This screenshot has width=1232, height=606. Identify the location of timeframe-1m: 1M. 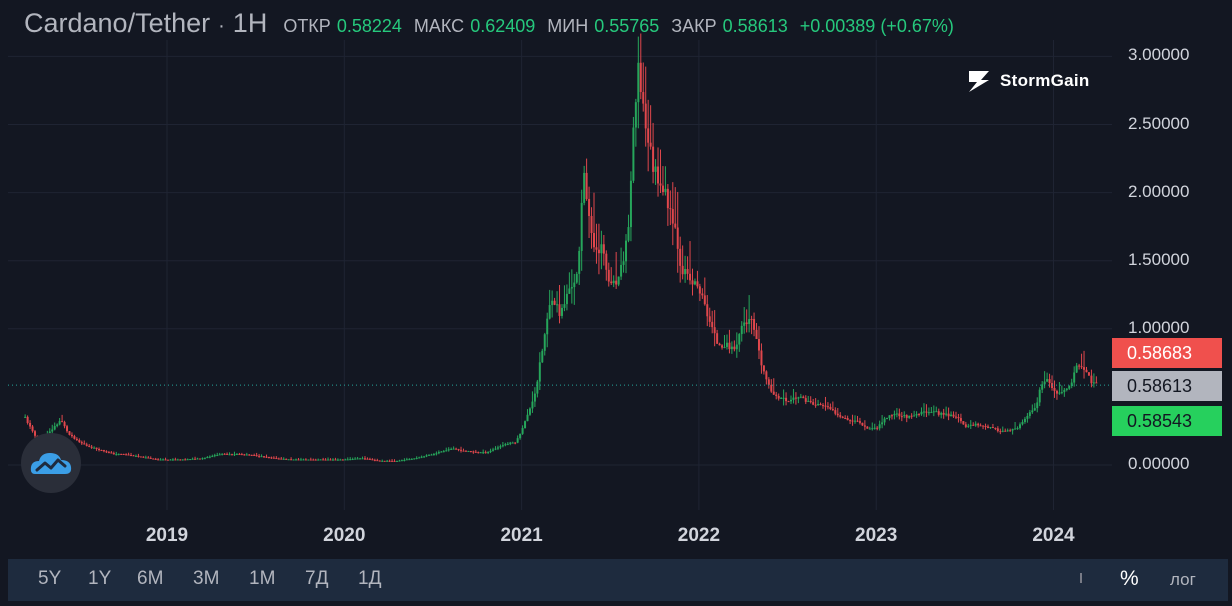
(262, 578).